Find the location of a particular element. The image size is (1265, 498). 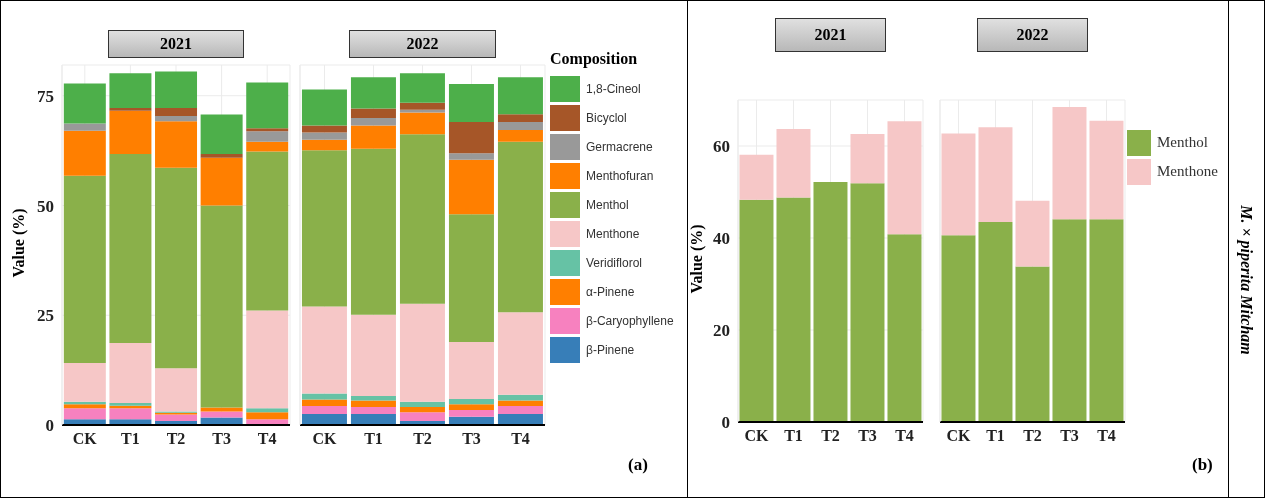

legend-label: β-Caryophyllene is located at coordinates (630, 320).